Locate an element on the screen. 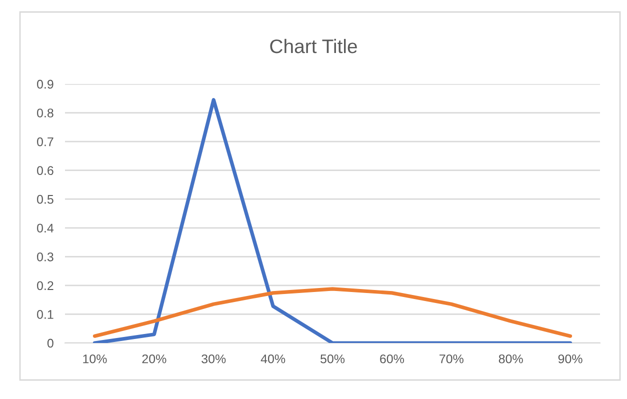  y-tick-label: 0.1 is located at coordinates (45, 314).